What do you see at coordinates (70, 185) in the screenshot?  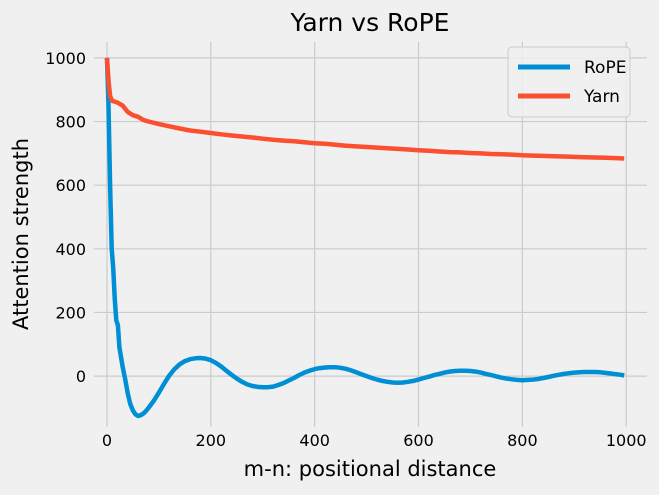 I see `y-tick-label: 600` at bounding box center [70, 185].